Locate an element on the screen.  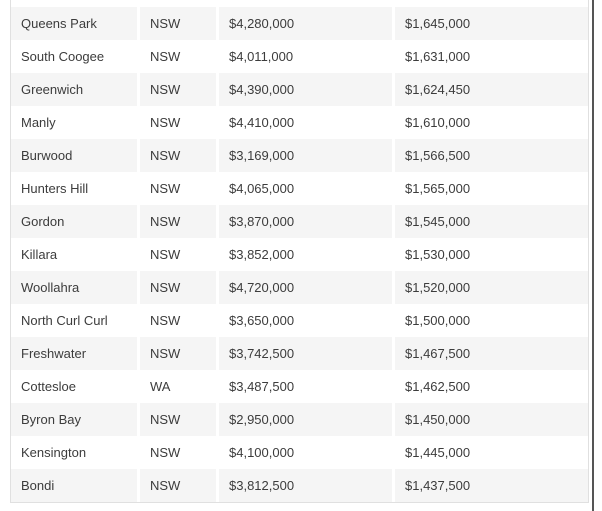
cell-price-a: $4,410,000 is located at coordinates (304, 122).